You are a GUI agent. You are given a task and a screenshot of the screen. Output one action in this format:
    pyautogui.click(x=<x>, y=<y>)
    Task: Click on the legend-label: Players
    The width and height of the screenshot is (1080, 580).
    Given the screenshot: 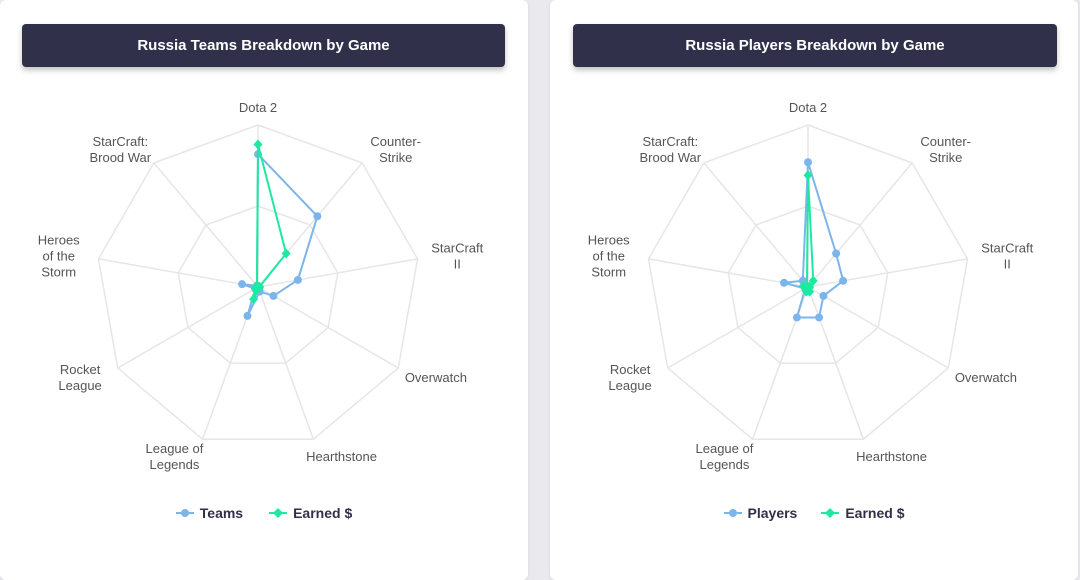 What is the action you would take?
    pyautogui.click(x=772, y=513)
    